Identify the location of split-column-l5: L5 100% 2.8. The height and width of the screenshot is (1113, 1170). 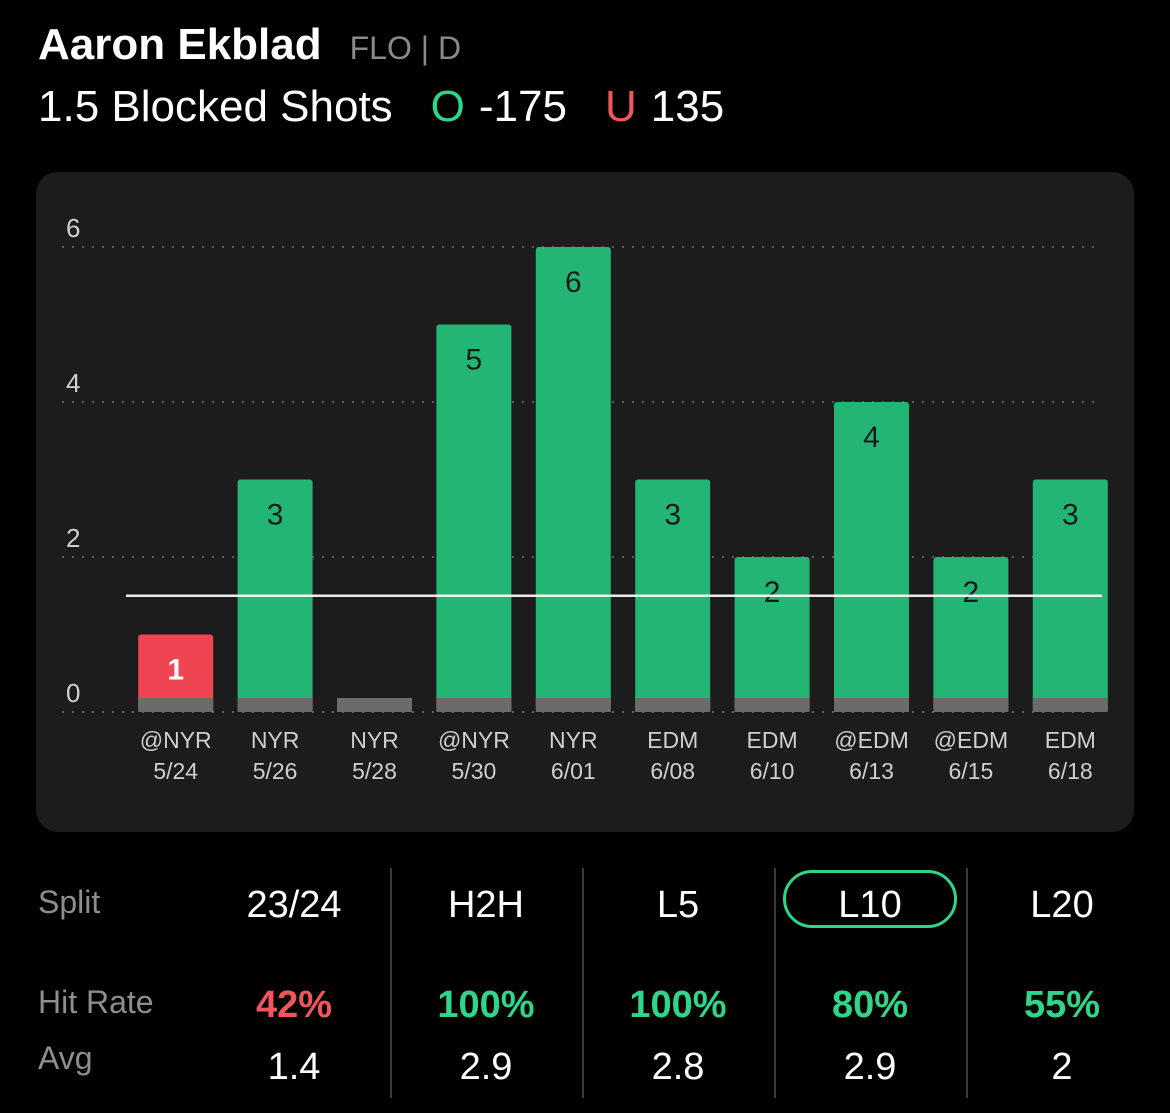
(678, 984).